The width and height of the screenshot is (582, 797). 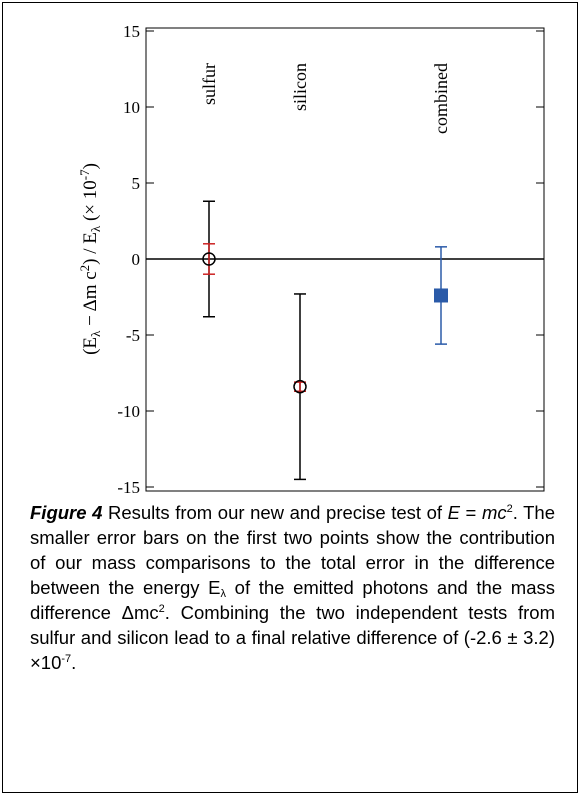 I want to click on caption-delta-mc: Δmc, so click(x=140, y=612).